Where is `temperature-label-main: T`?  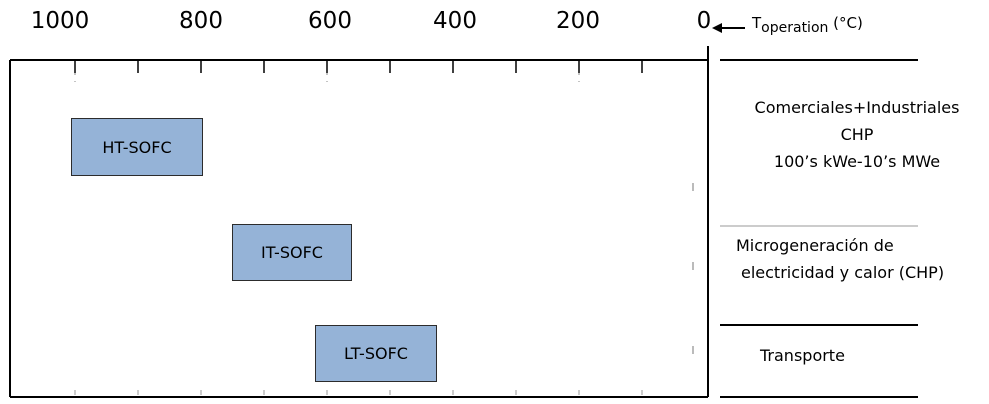 temperature-label-main: T is located at coordinates (757, 23).